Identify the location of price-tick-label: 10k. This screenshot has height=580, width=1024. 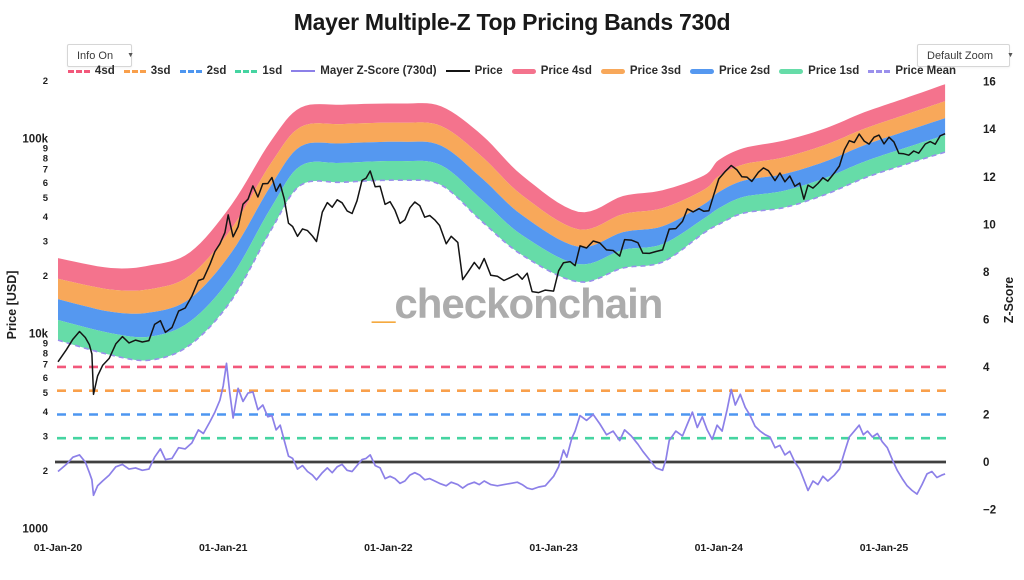
(39, 335).